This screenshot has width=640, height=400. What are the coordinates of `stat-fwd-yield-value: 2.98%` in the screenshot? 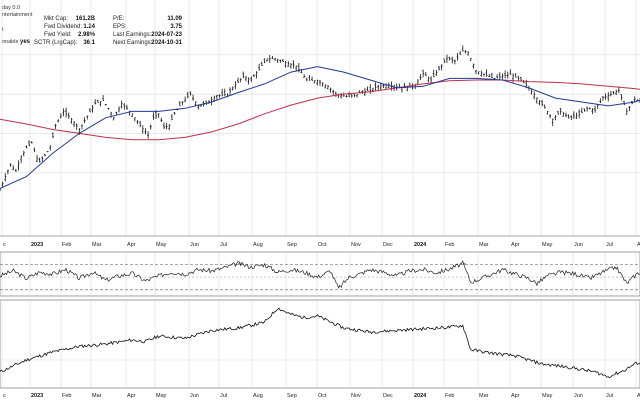 It's located at (87, 35).